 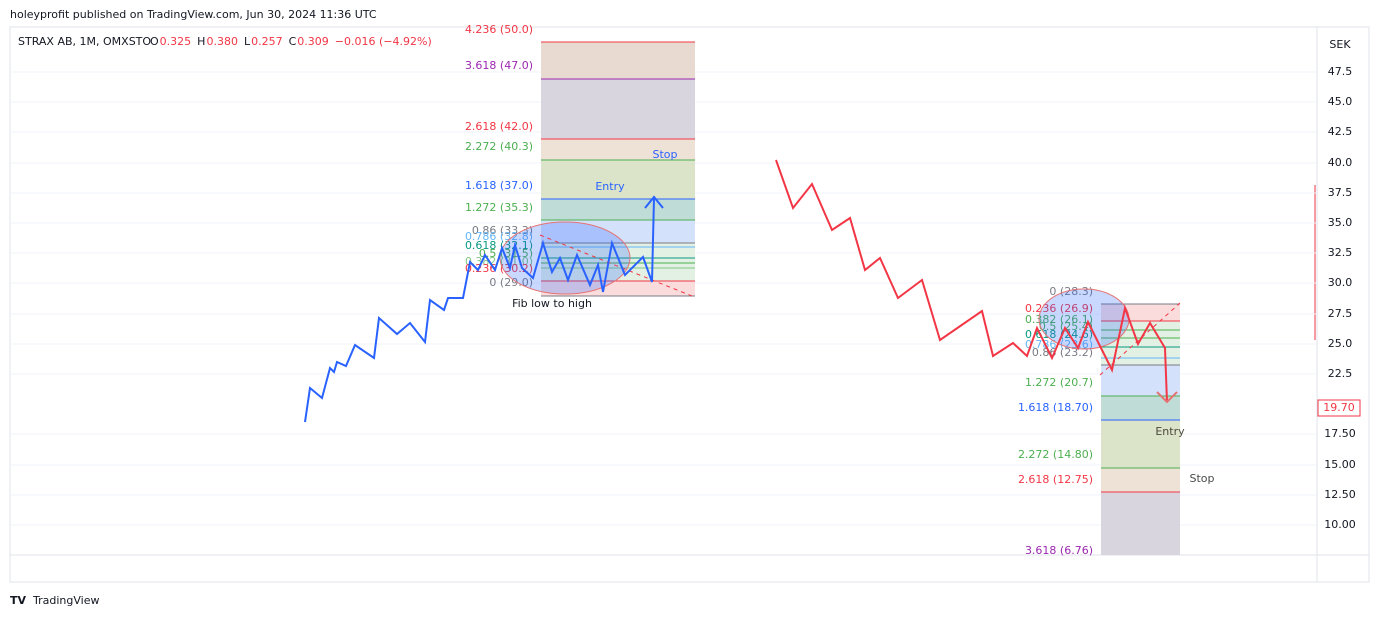 What do you see at coordinates (247, 41) in the screenshot?
I see `ohlc-key: L` at bounding box center [247, 41].